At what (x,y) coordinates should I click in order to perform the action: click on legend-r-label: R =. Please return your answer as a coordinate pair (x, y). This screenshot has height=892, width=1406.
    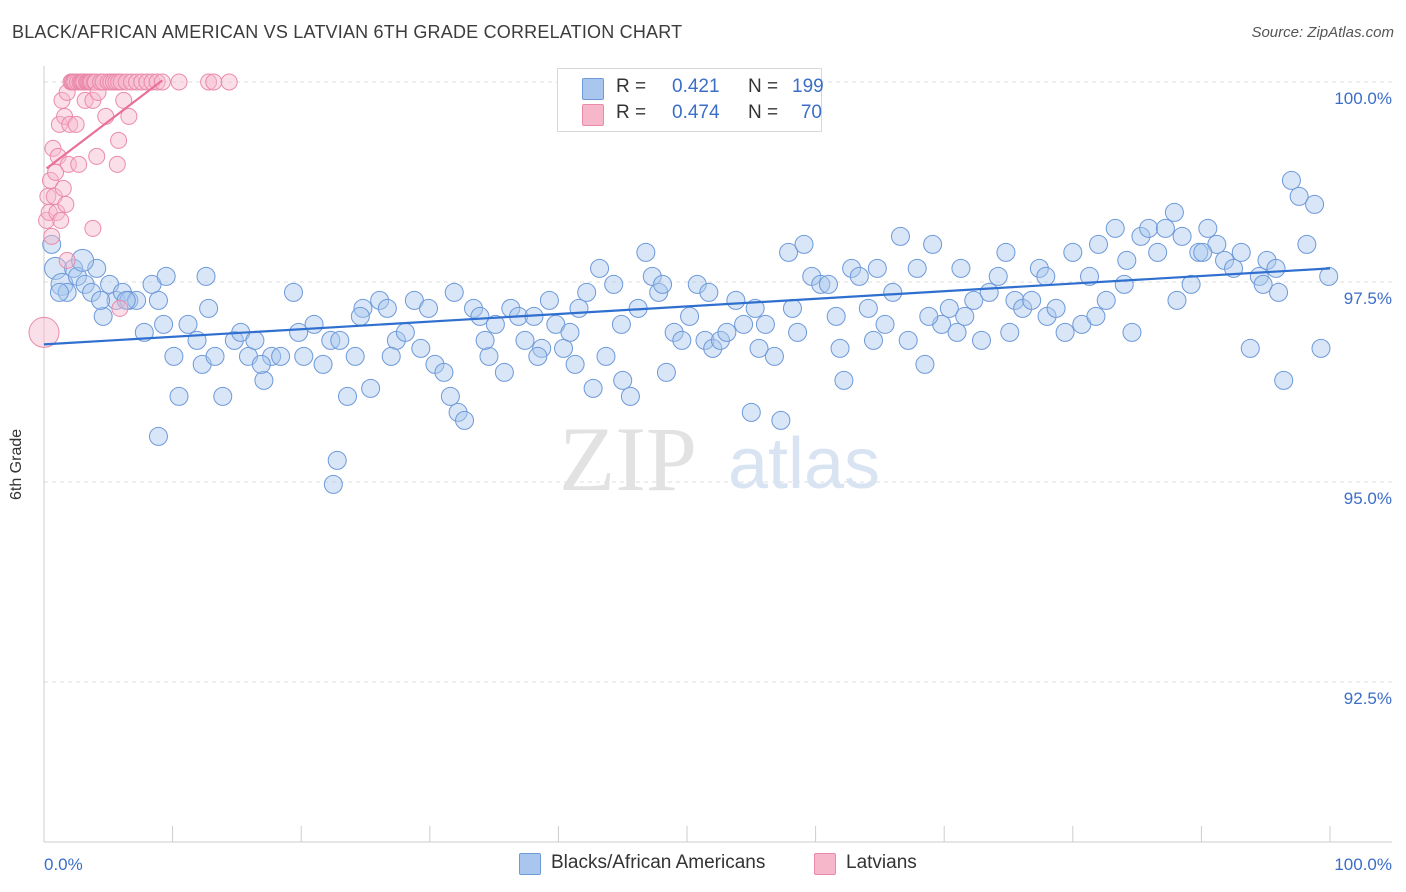
    Looking at the image, I should click on (631, 112).